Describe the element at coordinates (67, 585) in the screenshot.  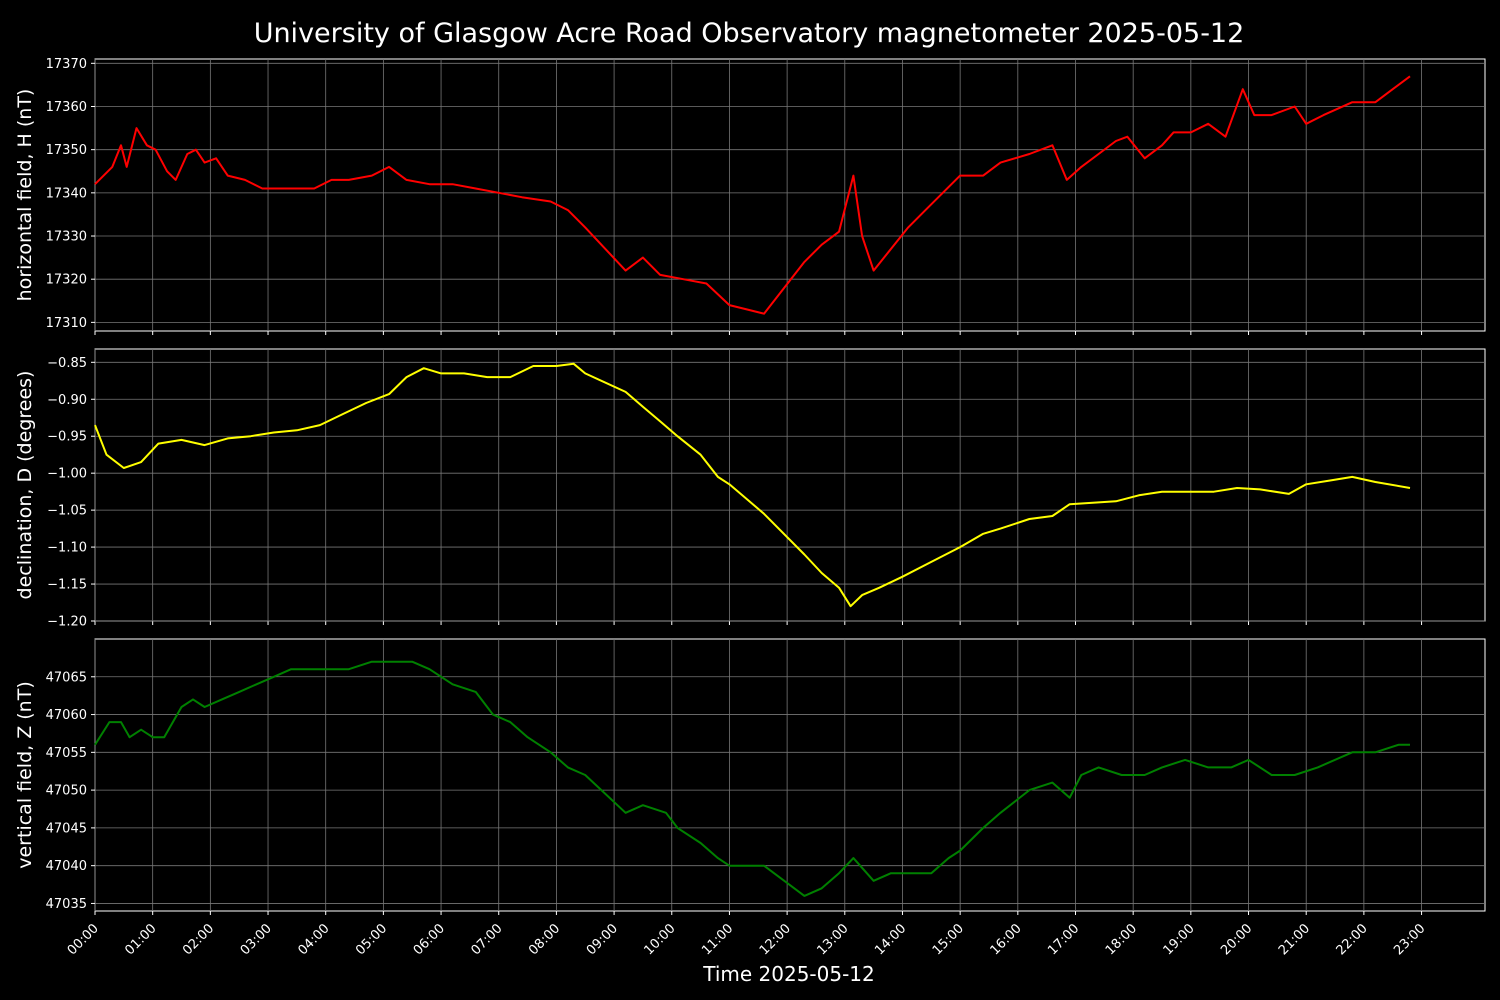
I see `y-tick-label: −1.15` at that location.